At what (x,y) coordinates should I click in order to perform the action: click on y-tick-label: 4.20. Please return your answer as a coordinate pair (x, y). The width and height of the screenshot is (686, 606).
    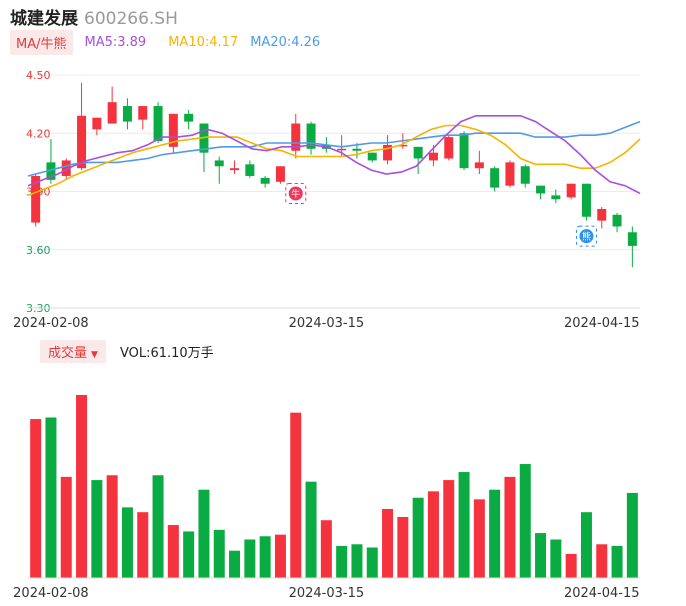
    Looking at the image, I should click on (38, 133).